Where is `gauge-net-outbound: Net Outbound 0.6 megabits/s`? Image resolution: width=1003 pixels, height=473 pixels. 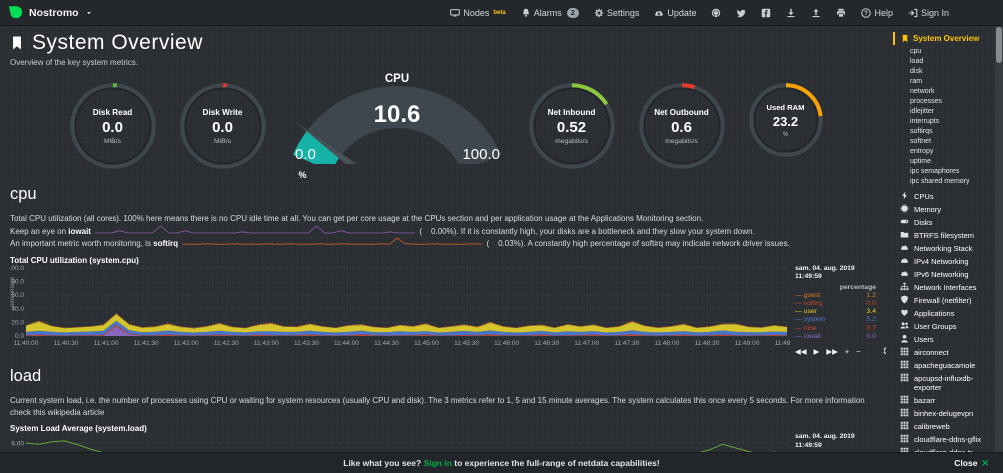 gauge-net-outbound: Net Outbound 0.6 megabits/s is located at coordinates (682, 126).